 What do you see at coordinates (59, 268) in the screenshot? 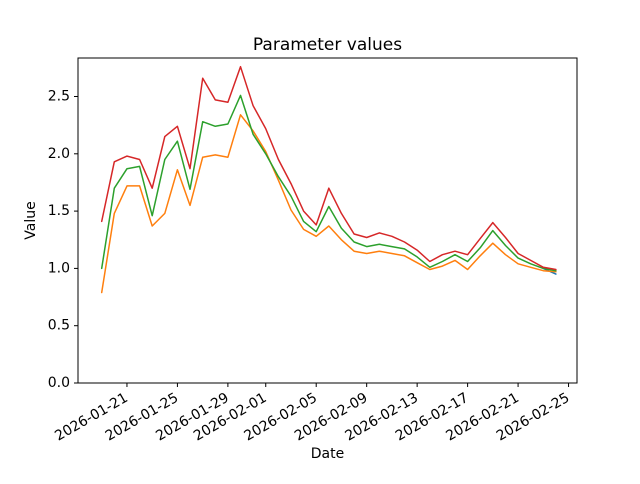
I see `y-tick-label: 1.0` at bounding box center [59, 268].